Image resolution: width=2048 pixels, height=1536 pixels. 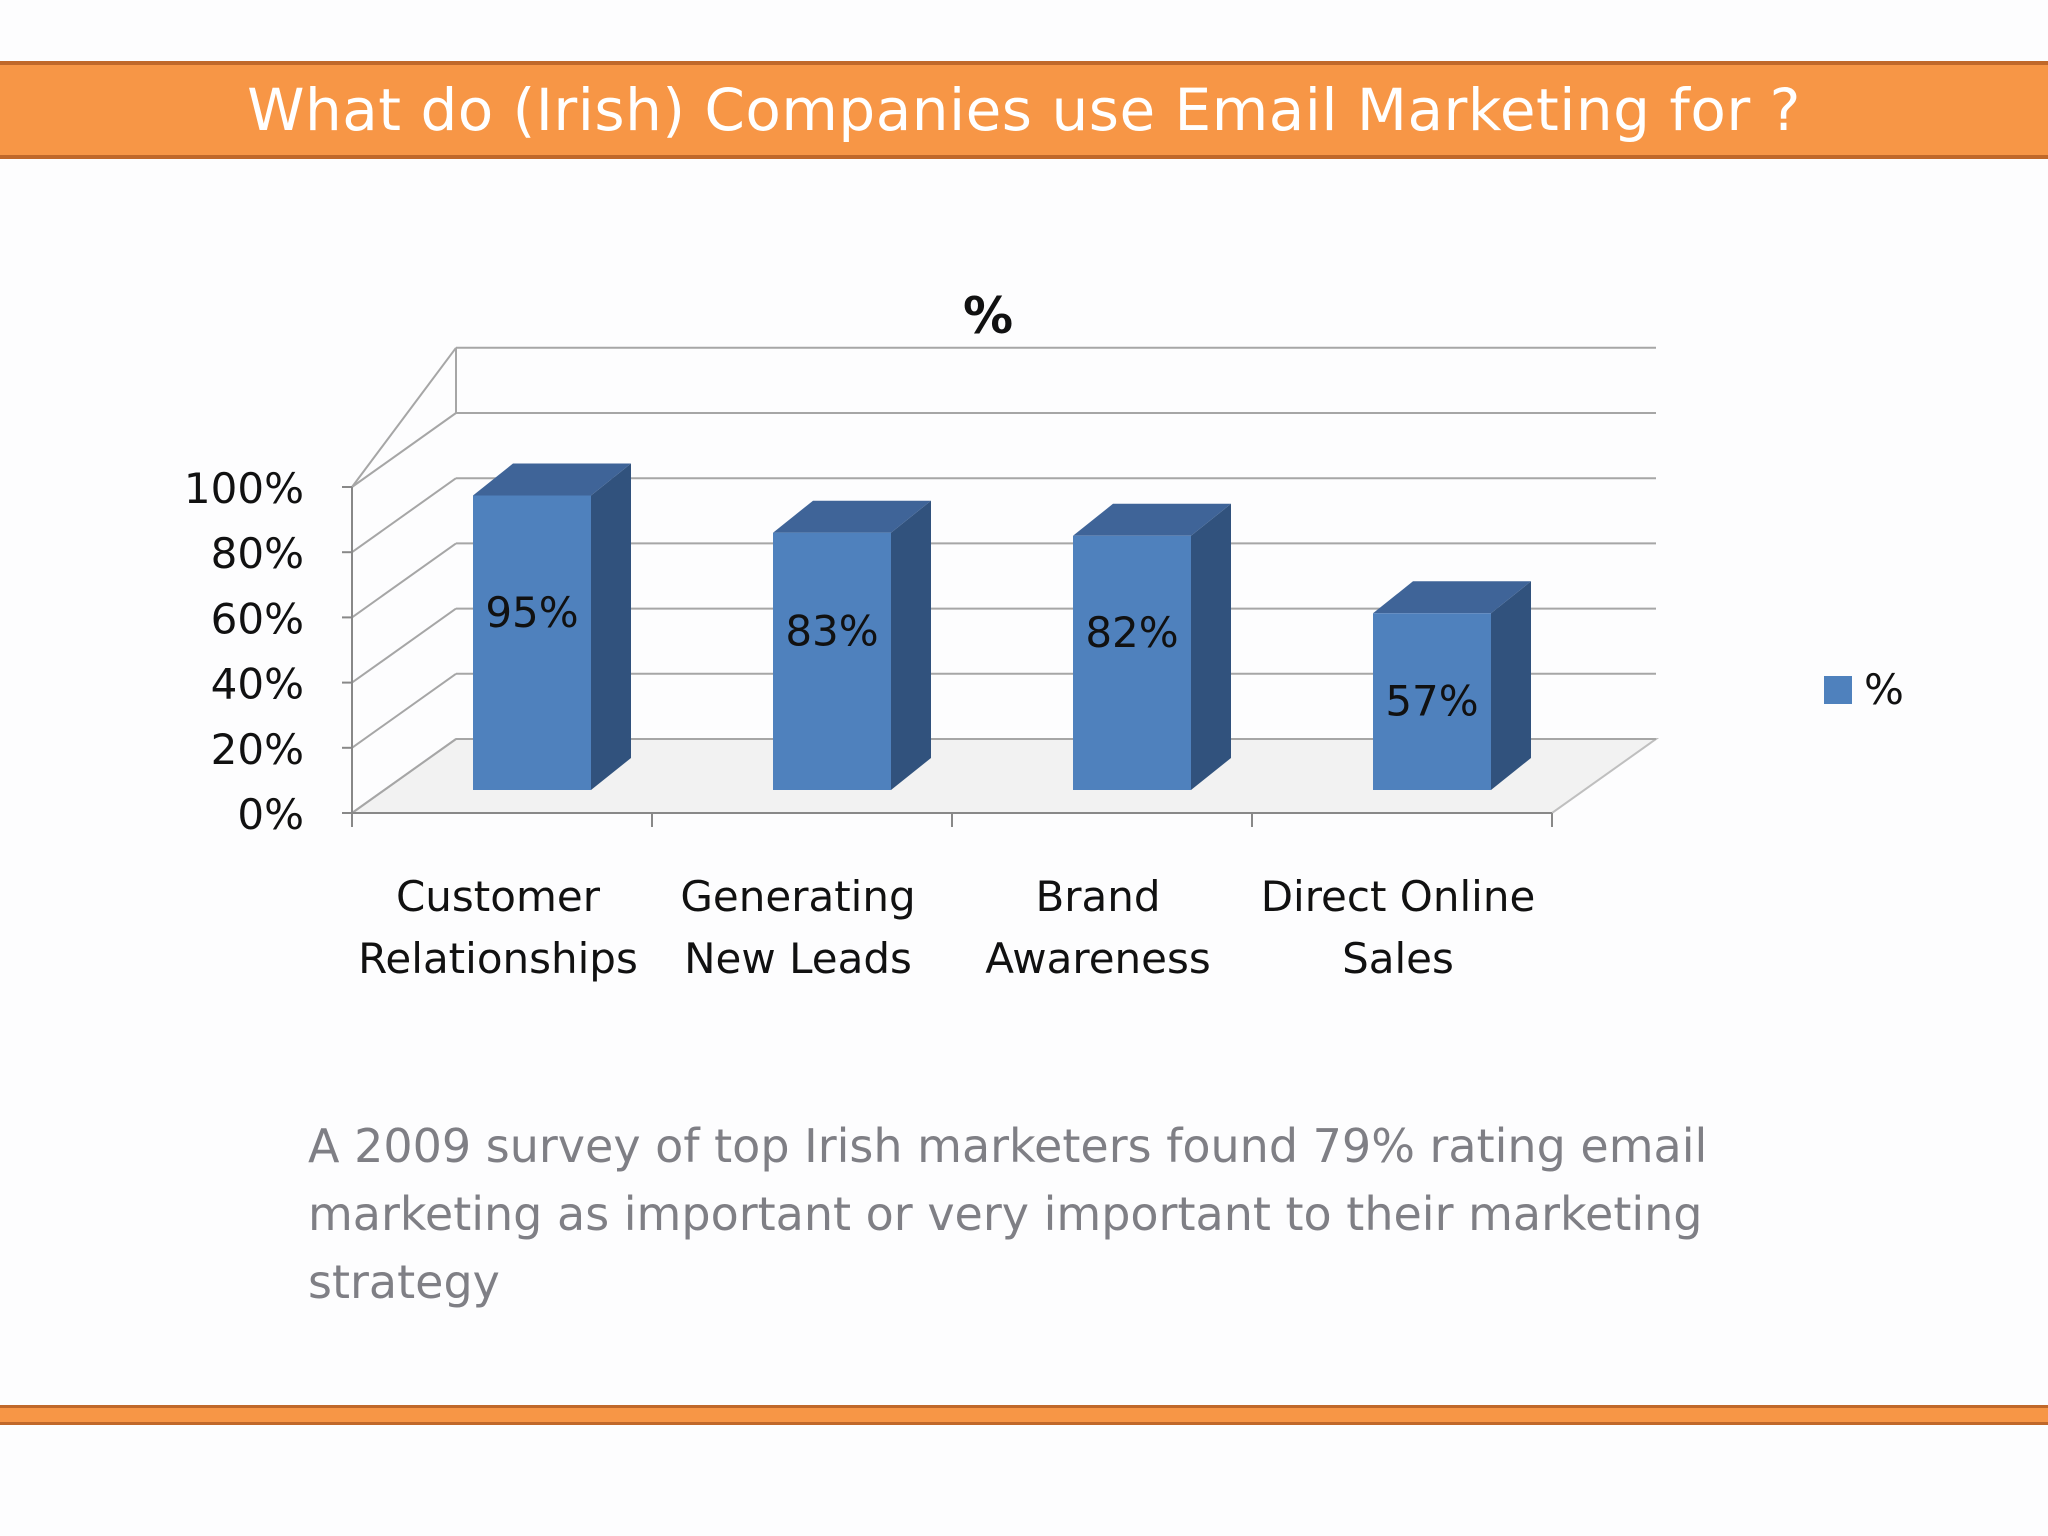 I want to click on y-tick-label: 20%, so click(x=257, y=749).